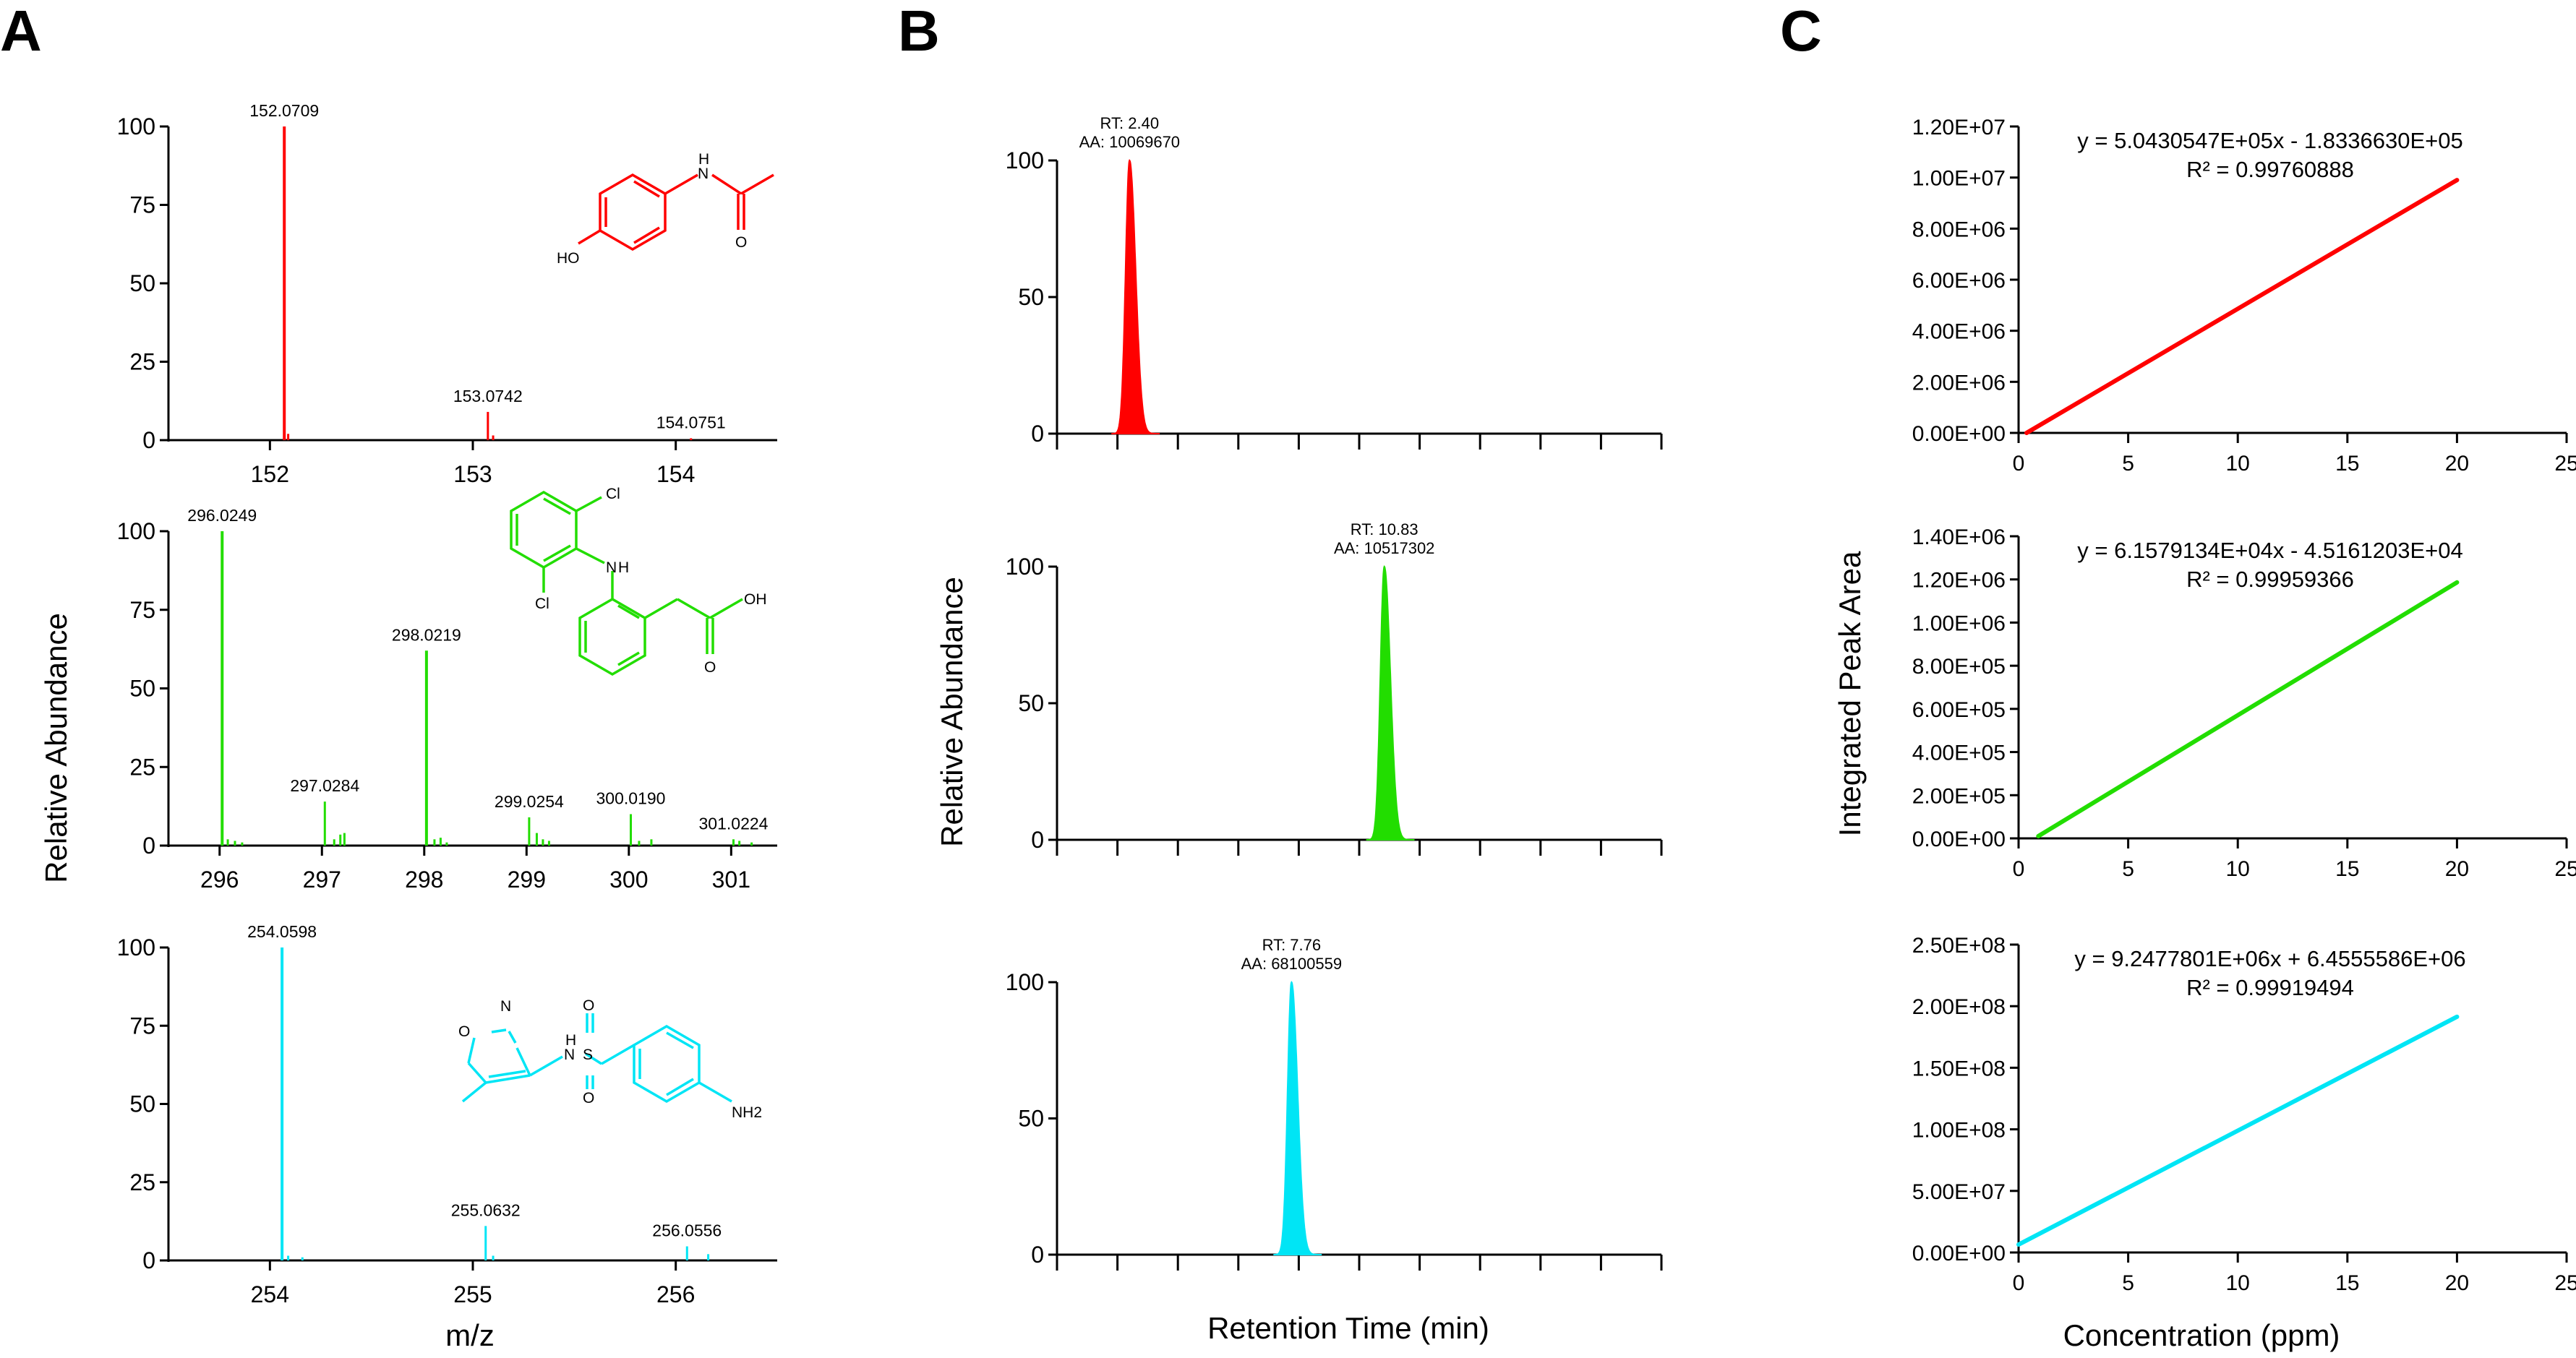 The image size is (2576, 1358). Describe the element at coordinates (1959, 1068) in the screenshot. I see `y-tick-label: 1.50E+08` at that location.